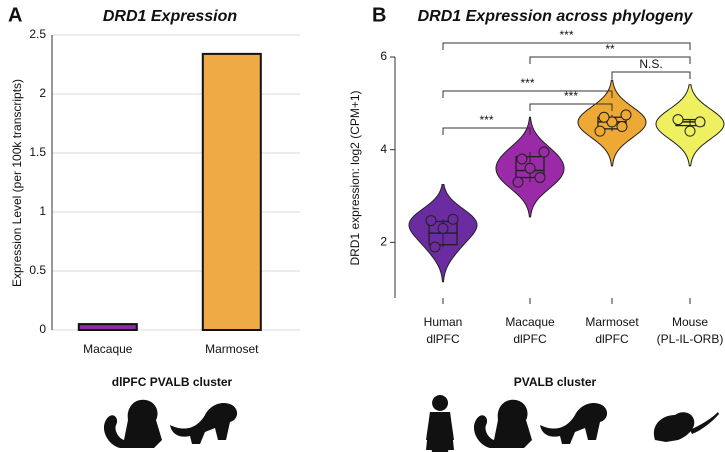 Image resolution: width=725 pixels, height=452 pixels. What do you see at coordinates (37, 34) in the screenshot?
I see `y-tick-label: 2.5` at bounding box center [37, 34].